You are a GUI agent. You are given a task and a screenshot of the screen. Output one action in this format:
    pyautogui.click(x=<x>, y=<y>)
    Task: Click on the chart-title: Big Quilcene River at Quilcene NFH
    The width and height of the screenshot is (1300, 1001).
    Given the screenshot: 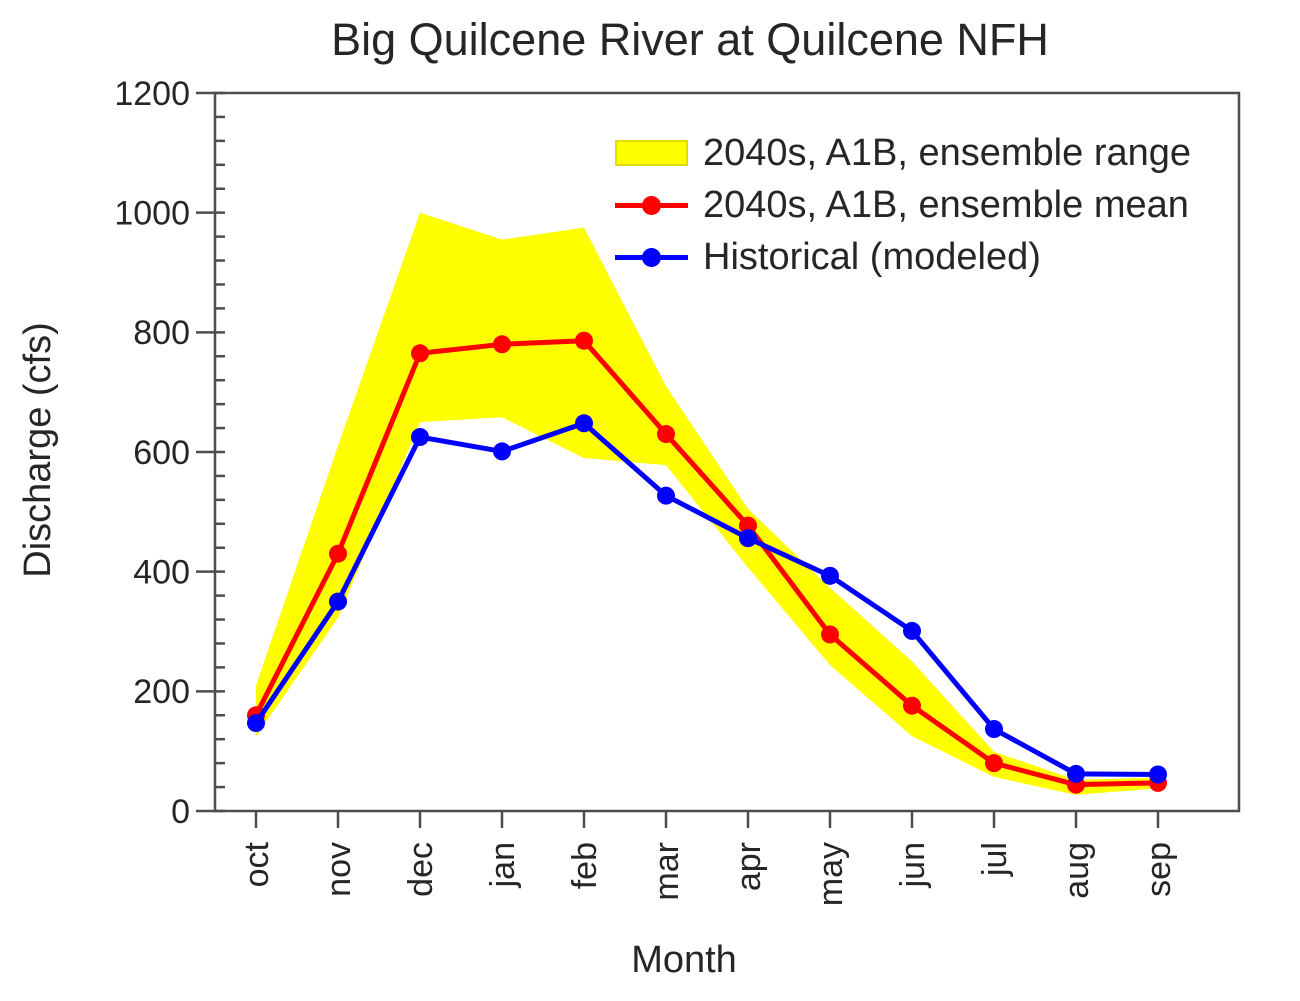 What is the action you would take?
    pyautogui.click(x=690, y=39)
    